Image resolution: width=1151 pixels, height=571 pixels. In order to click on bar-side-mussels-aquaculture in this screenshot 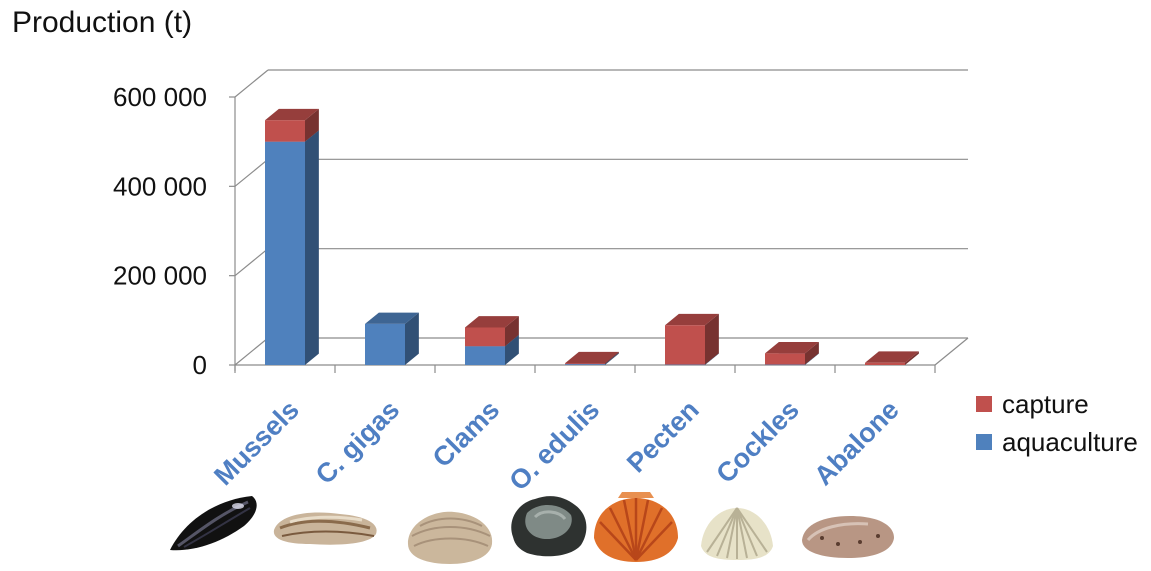, I will do `click(312, 247)`.